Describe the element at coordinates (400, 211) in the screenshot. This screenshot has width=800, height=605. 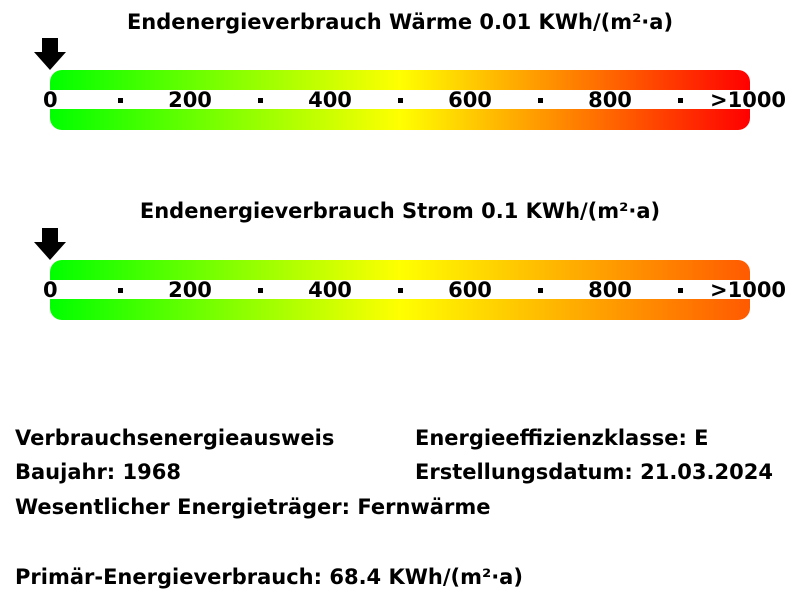
I see `scale-title-strom: Endenergieverbrauch Strom 0.1 KWh/(m²·a)` at that location.